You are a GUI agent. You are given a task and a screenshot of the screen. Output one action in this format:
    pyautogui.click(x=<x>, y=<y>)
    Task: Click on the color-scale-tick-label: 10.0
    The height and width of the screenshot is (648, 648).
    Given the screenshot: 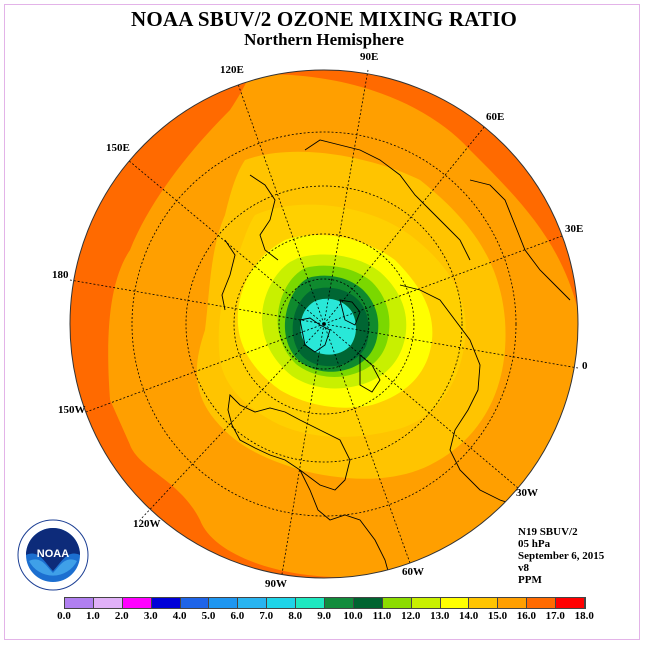 What is the action you would take?
    pyautogui.click(x=353, y=616)
    